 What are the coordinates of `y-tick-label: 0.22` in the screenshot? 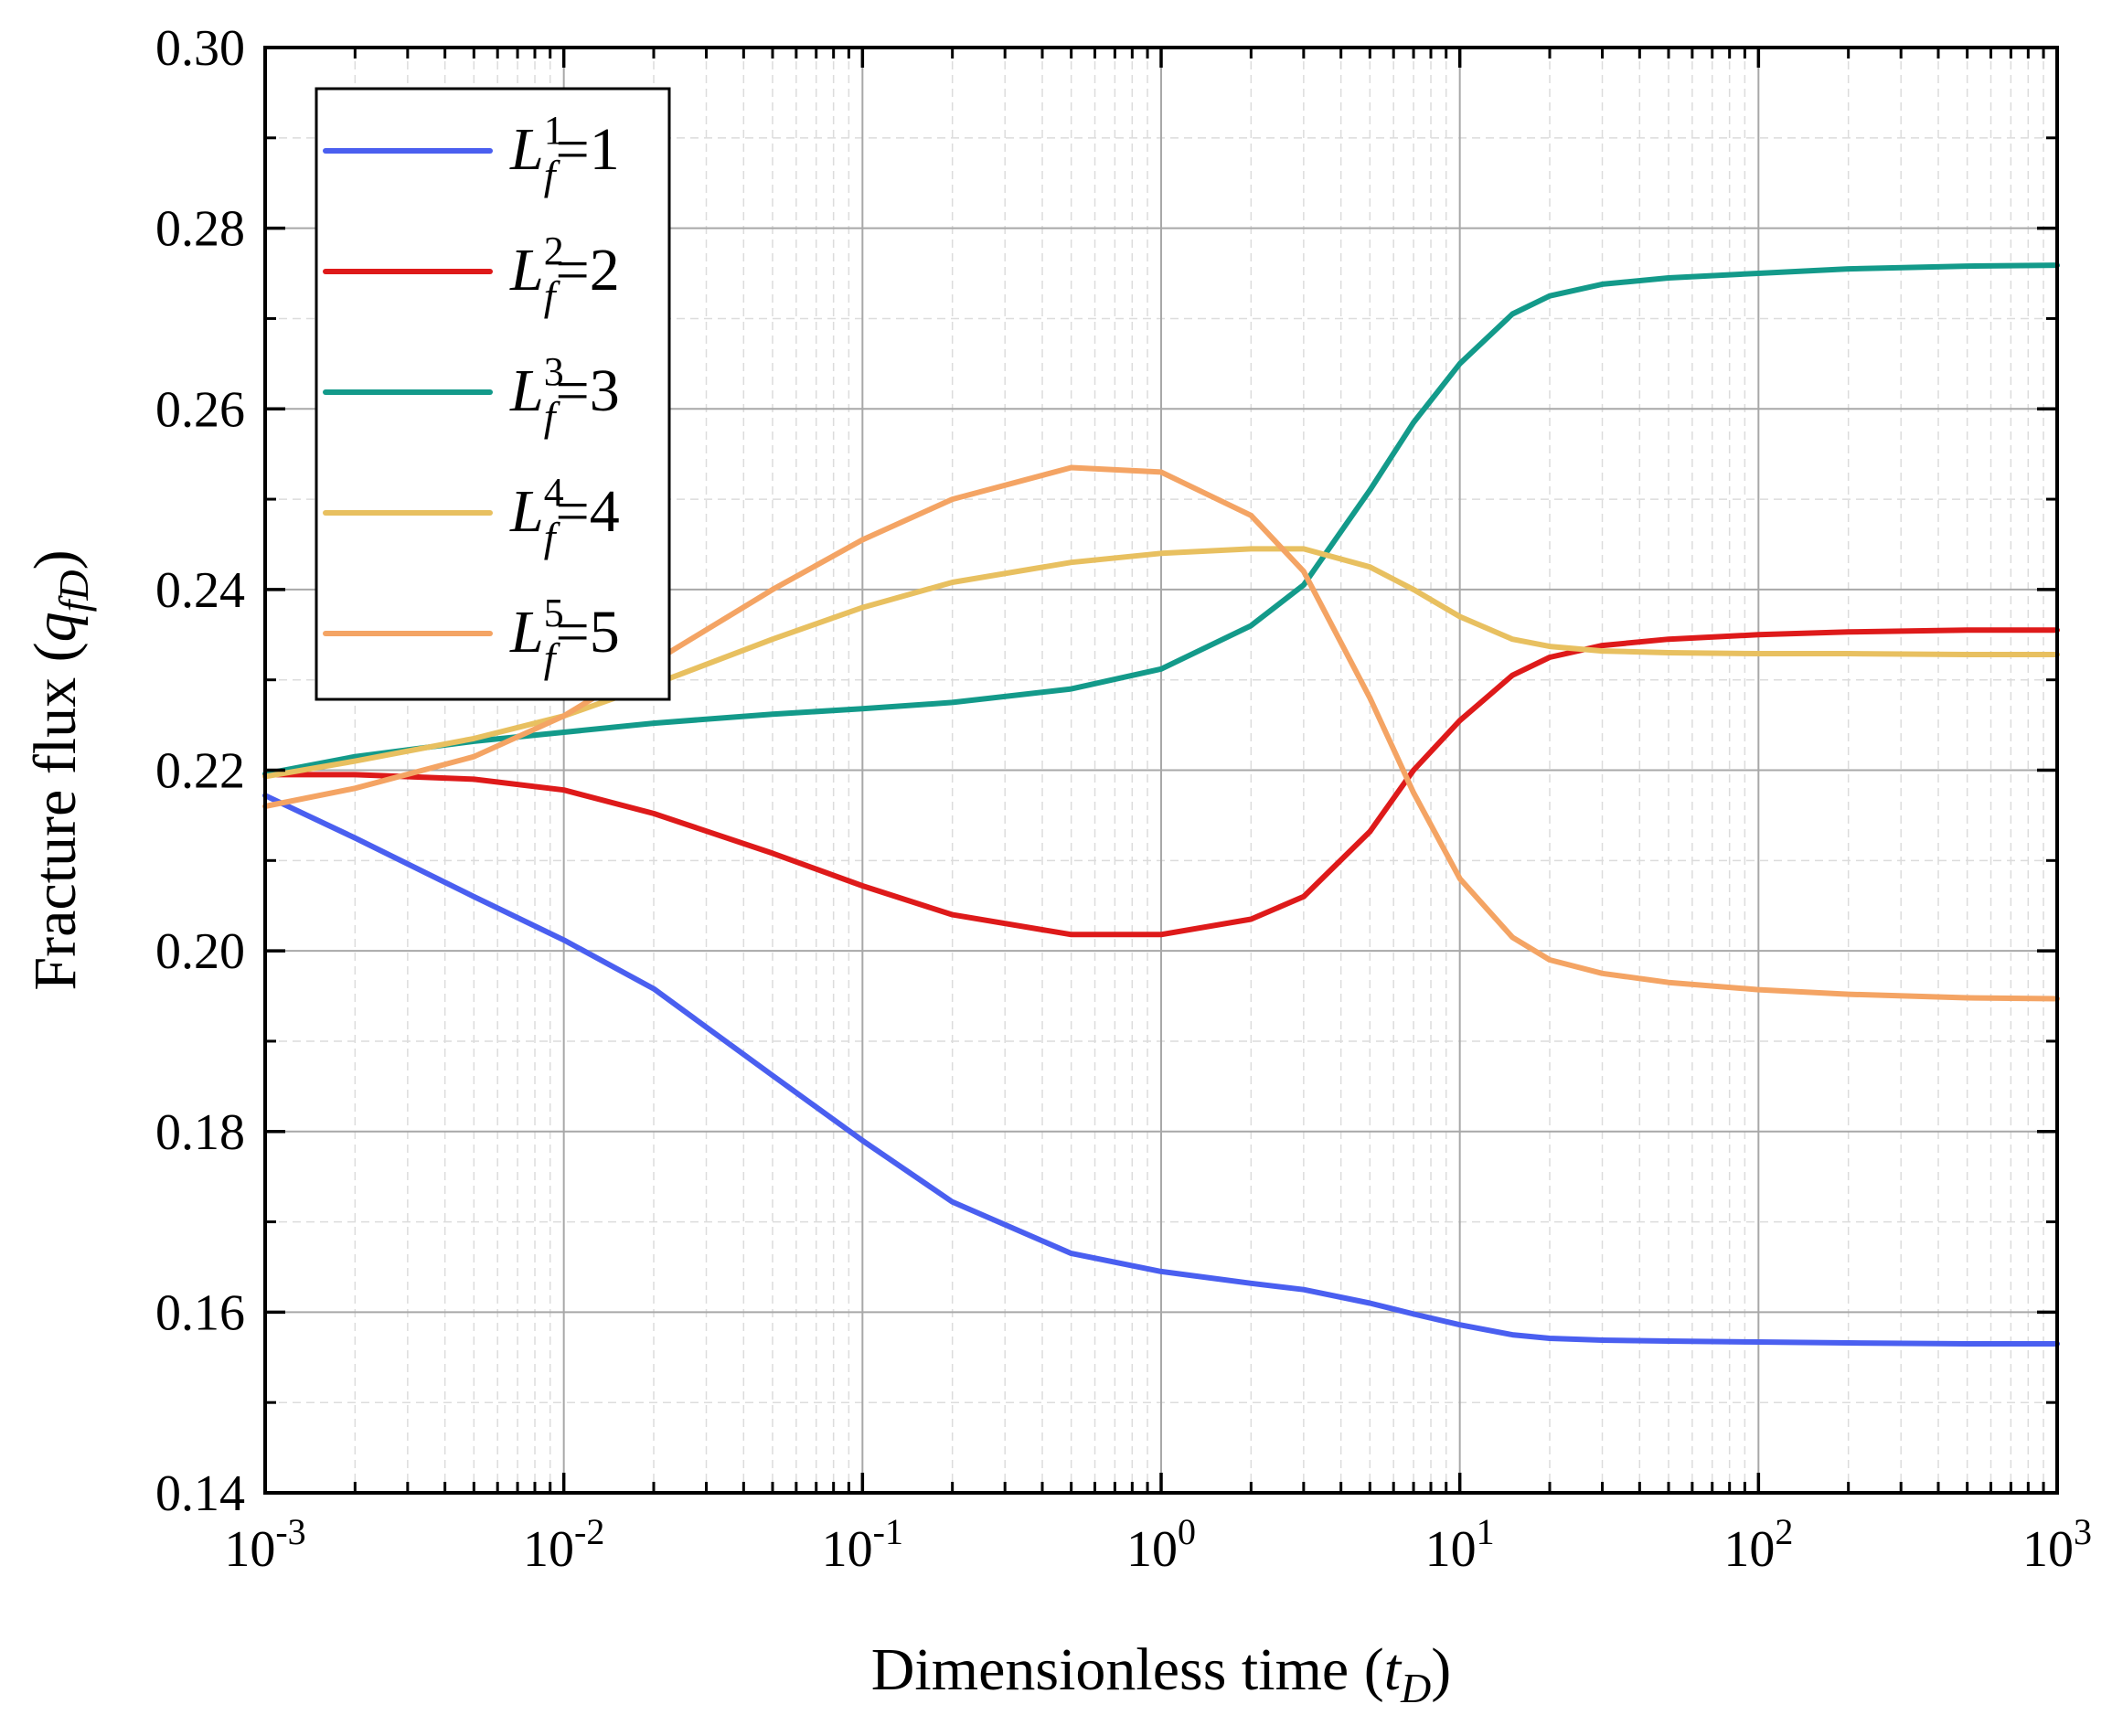 It's located at (200, 771).